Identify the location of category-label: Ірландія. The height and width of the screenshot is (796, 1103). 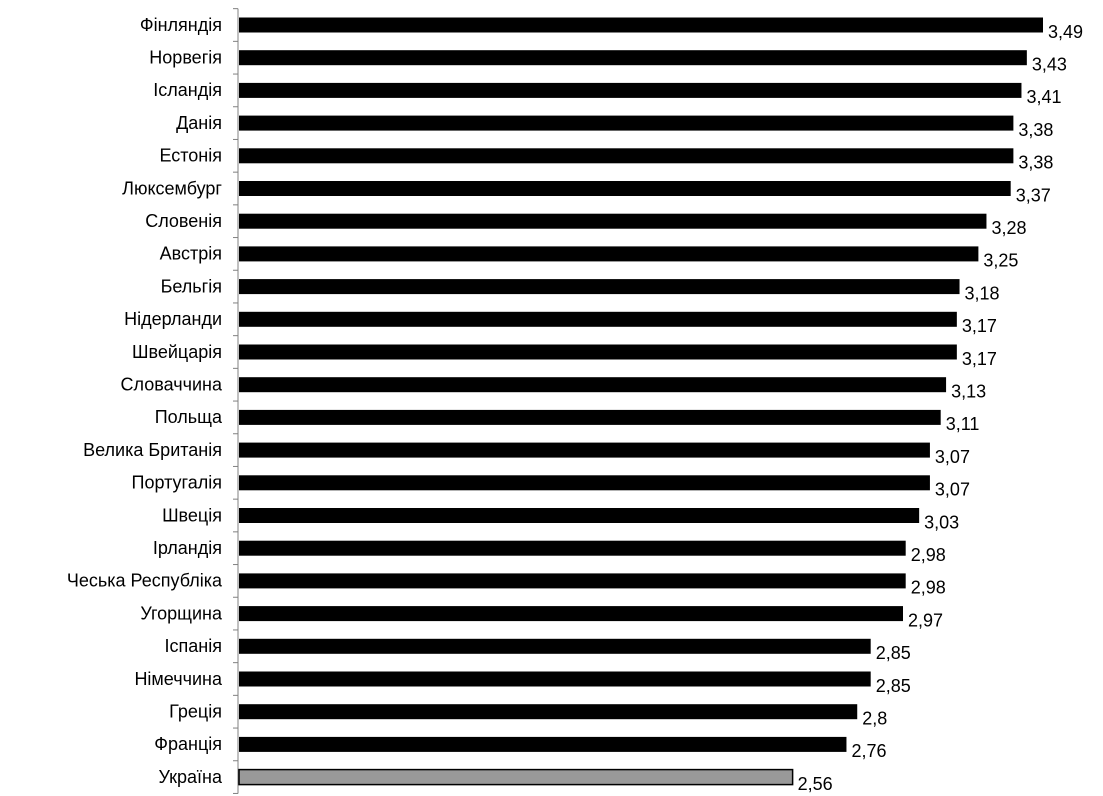
(187, 548).